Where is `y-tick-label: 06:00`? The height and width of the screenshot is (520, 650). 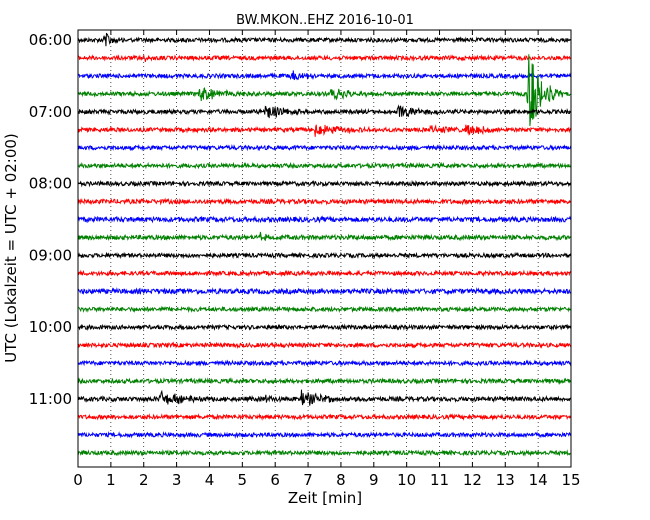 y-tick-label: 06:00 is located at coordinates (50, 40).